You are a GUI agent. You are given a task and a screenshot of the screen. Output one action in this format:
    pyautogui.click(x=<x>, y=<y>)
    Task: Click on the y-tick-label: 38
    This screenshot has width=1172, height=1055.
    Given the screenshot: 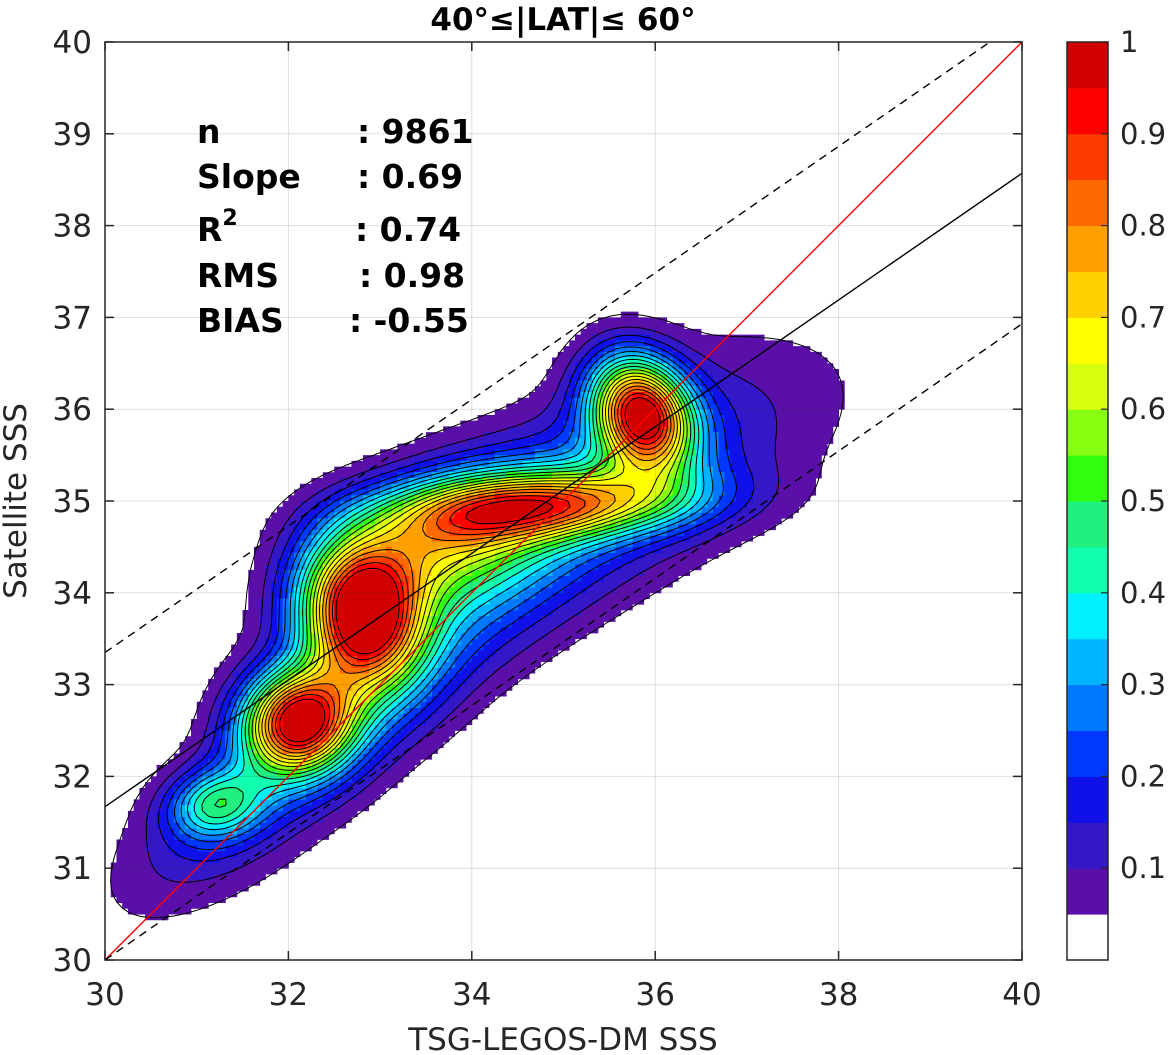 What is the action you would take?
    pyautogui.click(x=72, y=227)
    